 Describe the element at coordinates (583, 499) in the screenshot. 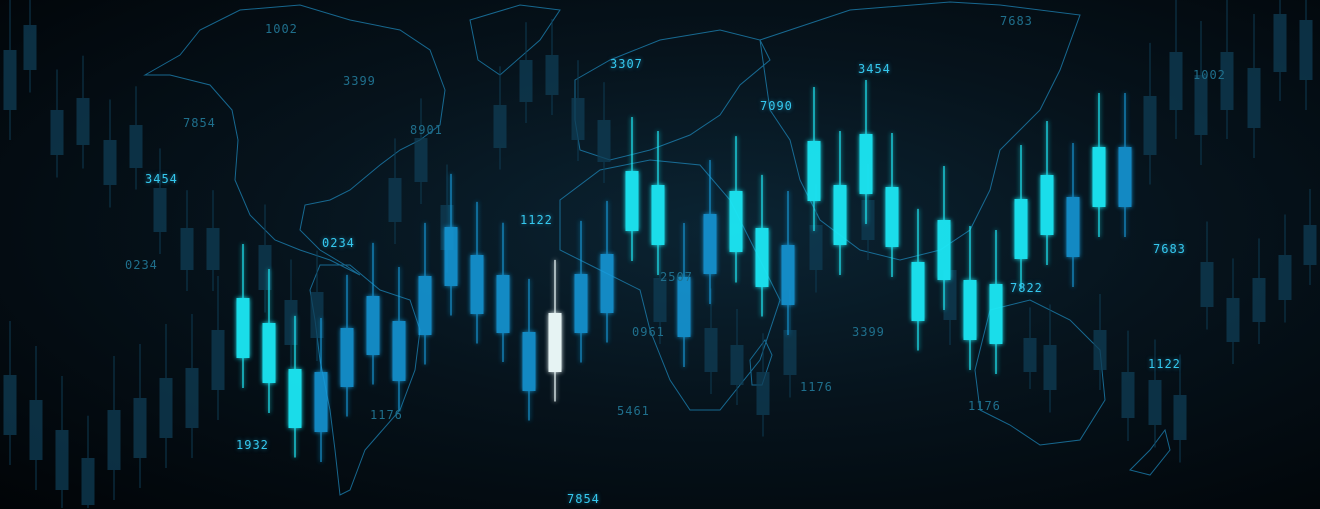

I see `number-label: 7854` at that location.